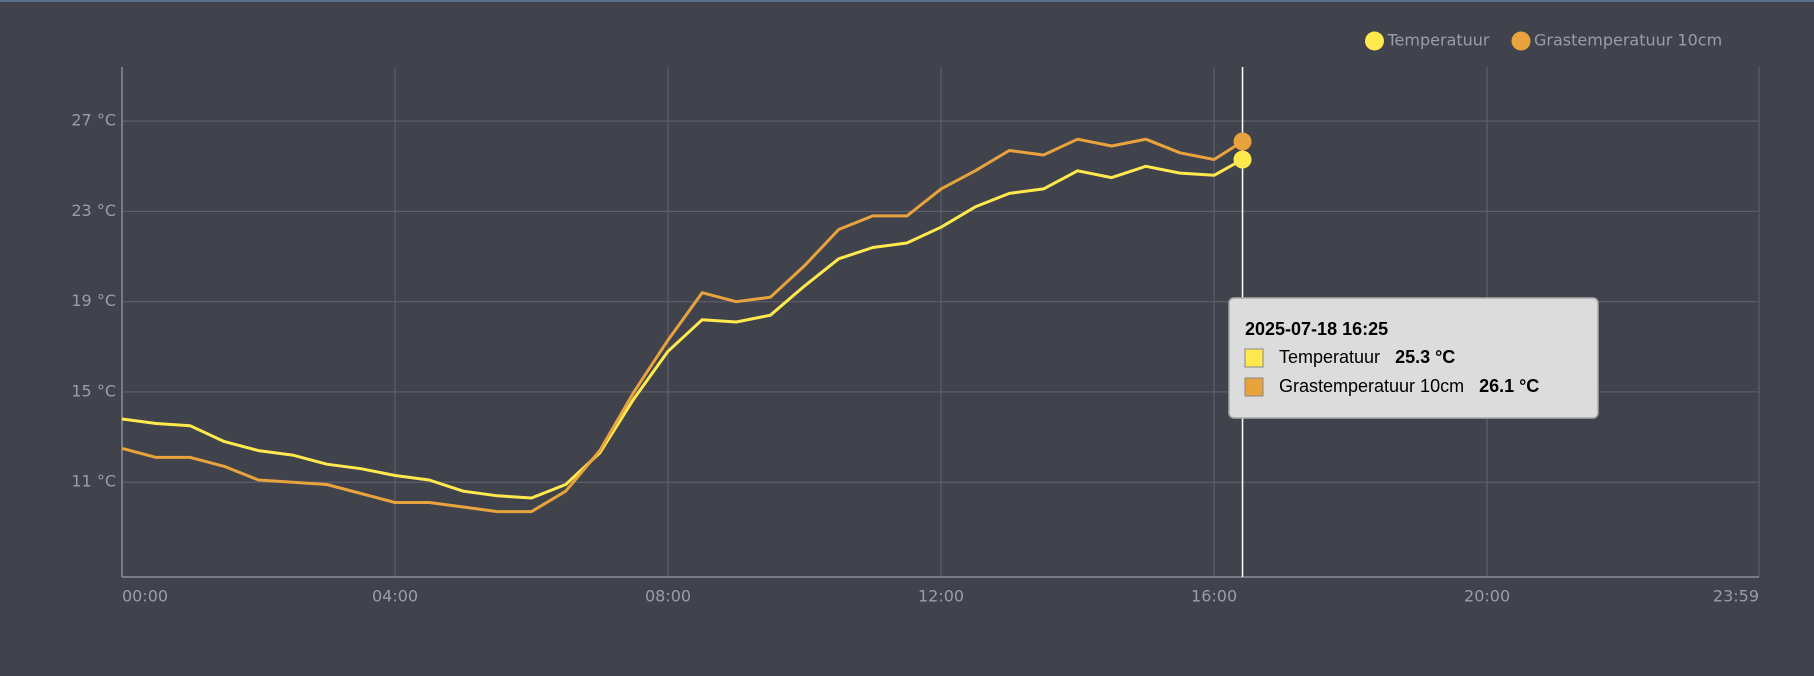 The width and height of the screenshot is (1814, 676). I want to click on x-tick-label: 12:00, so click(941, 596).